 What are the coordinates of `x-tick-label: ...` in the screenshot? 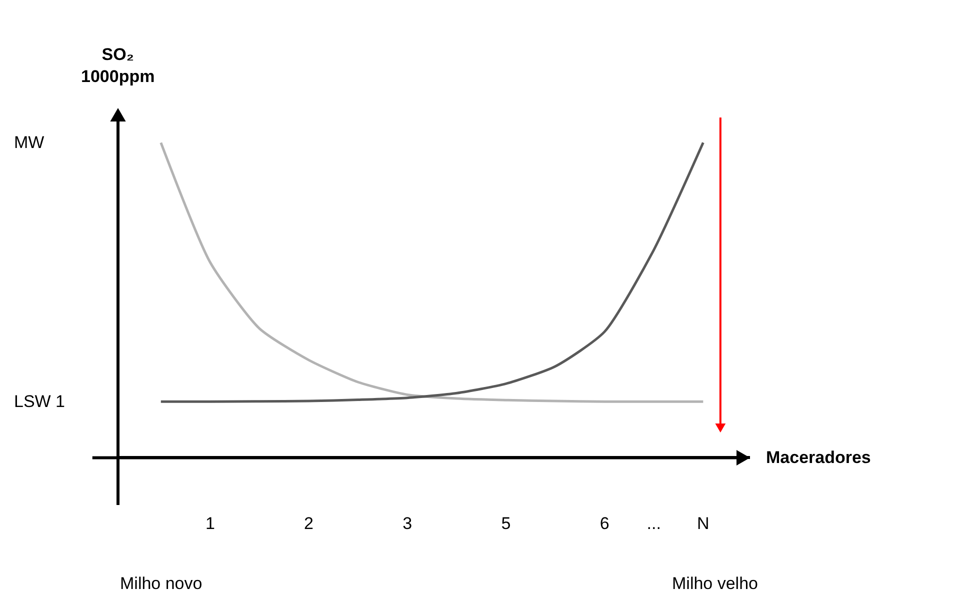 It's located at (653, 523).